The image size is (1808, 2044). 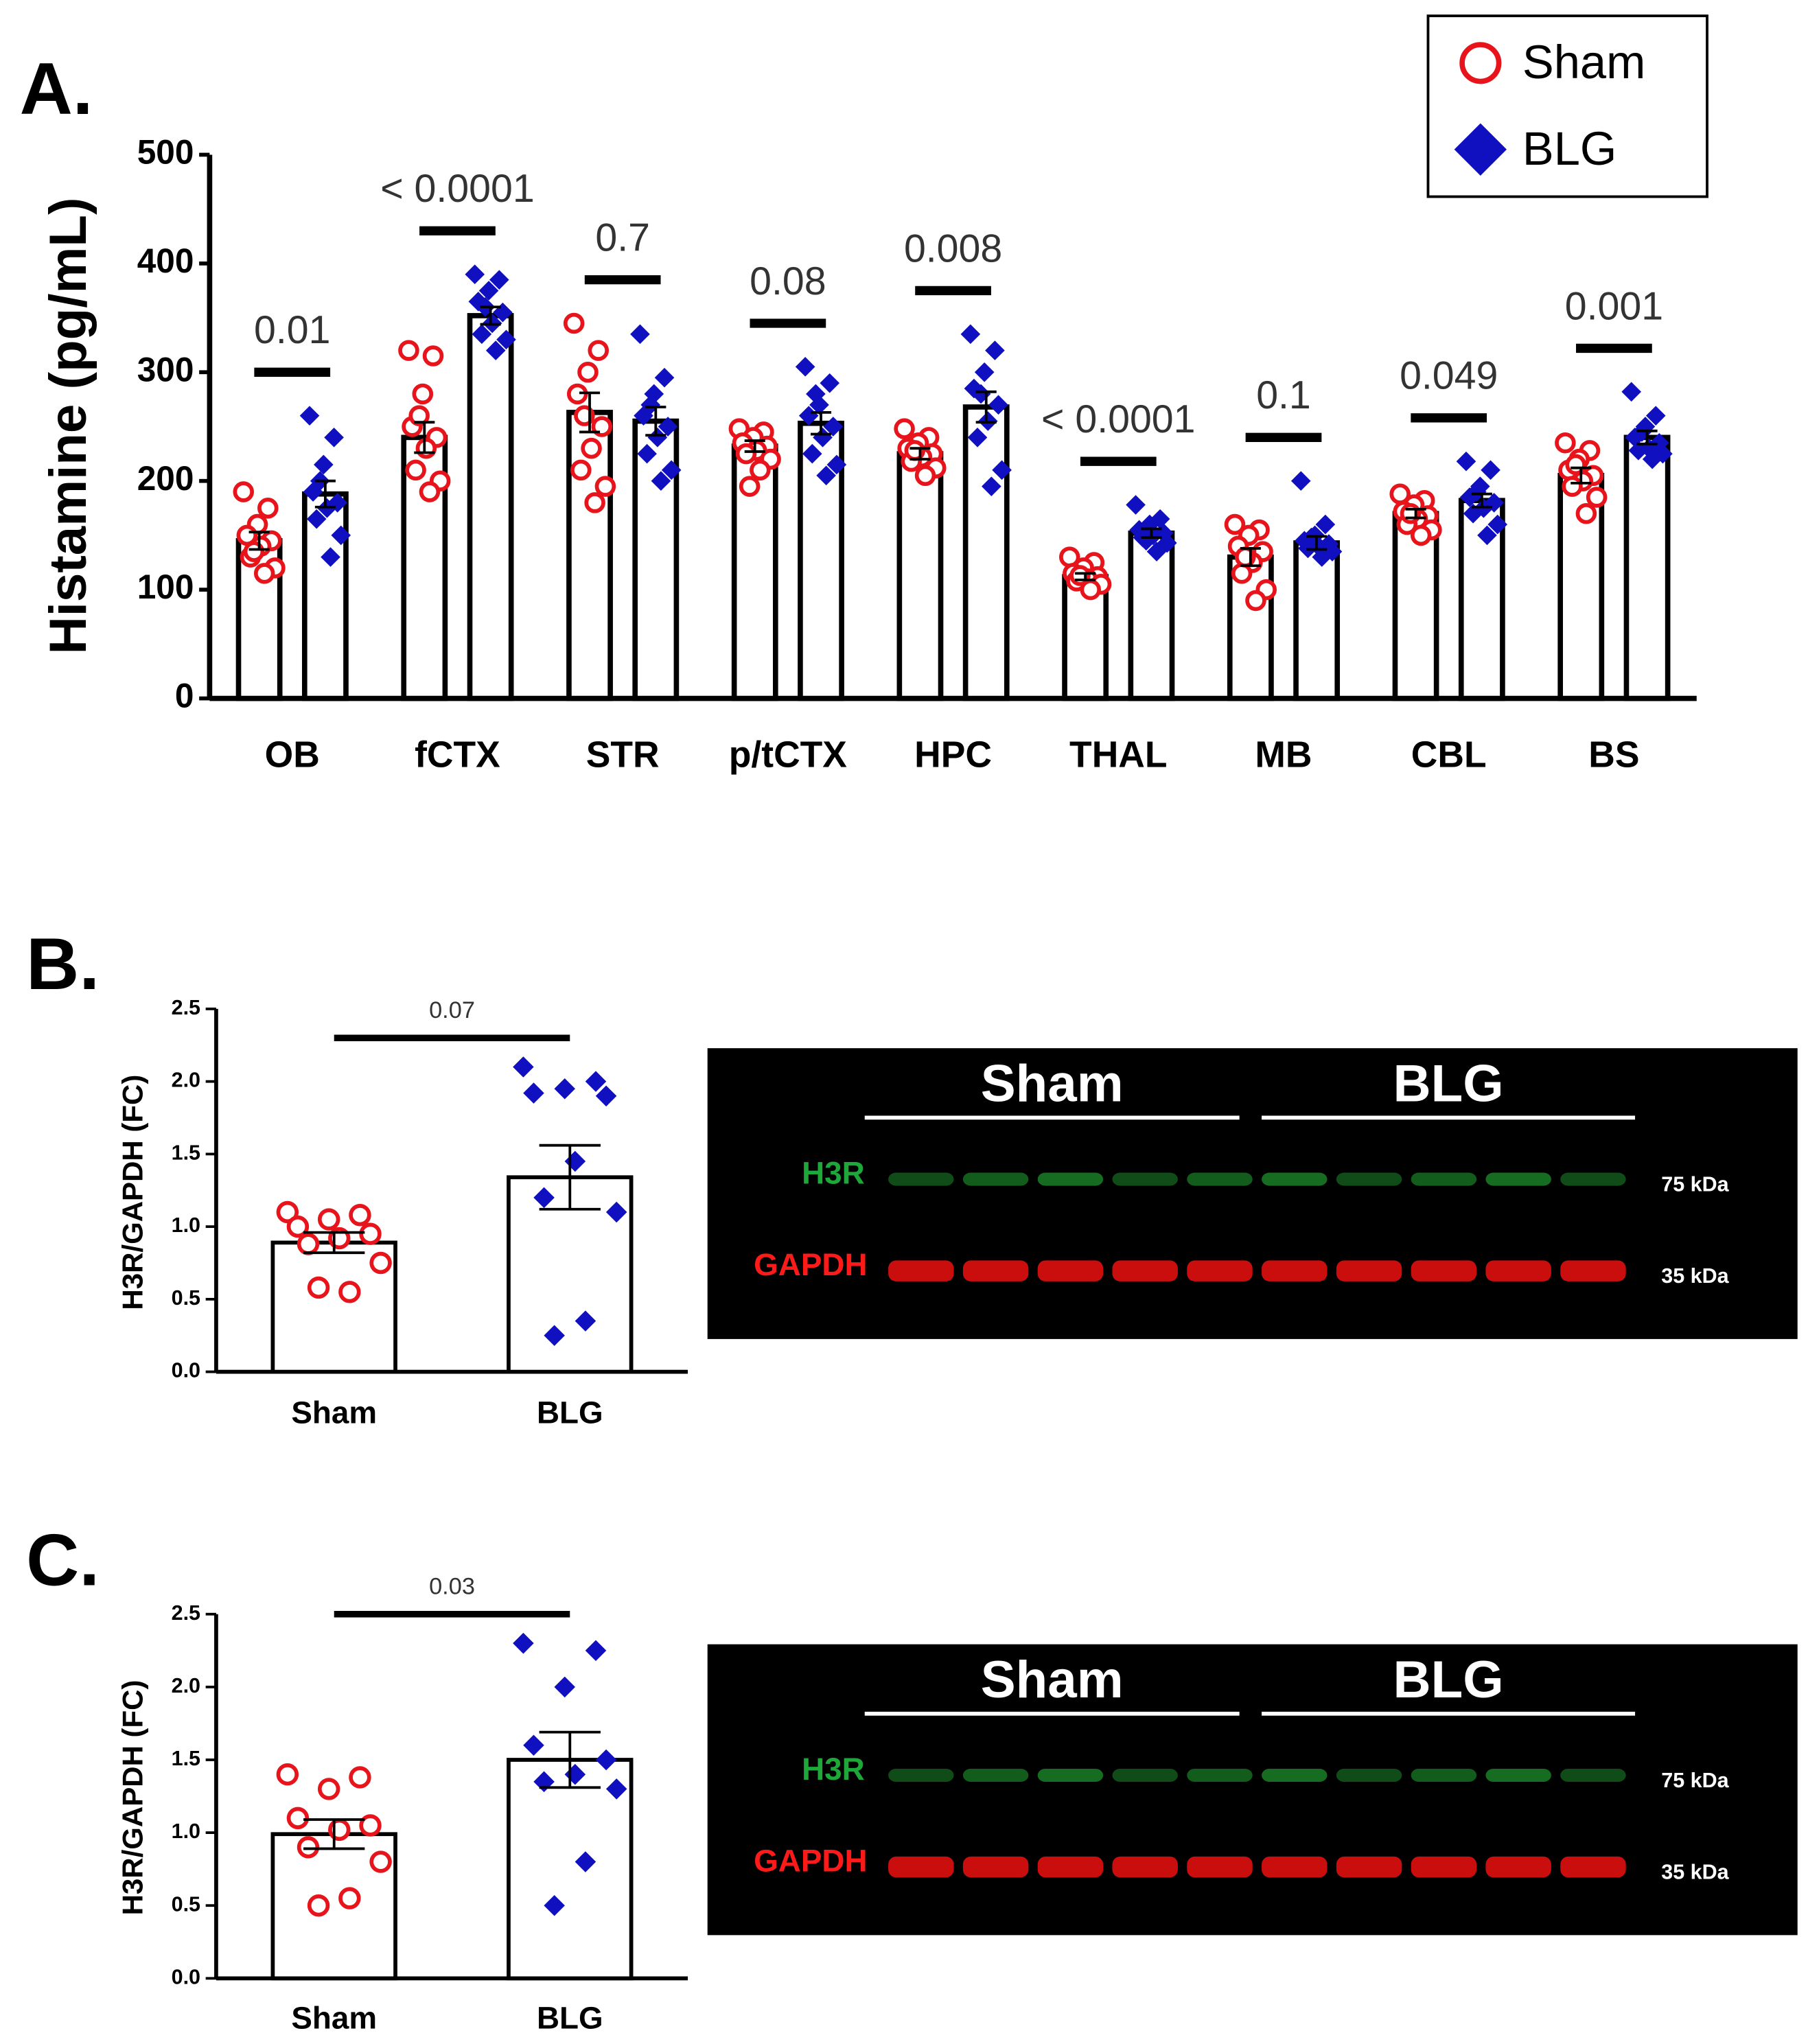 What do you see at coordinates (452, 1587) in the screenshot?
I see `p-value: 0.03` at bounding box center [452, 1587].